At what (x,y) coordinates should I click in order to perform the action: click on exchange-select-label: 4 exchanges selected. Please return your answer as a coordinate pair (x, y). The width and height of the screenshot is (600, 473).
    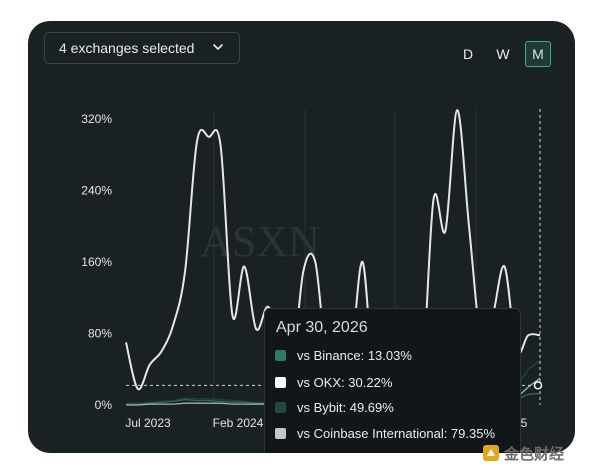
    Looking at the image, I should click on (127, 48).